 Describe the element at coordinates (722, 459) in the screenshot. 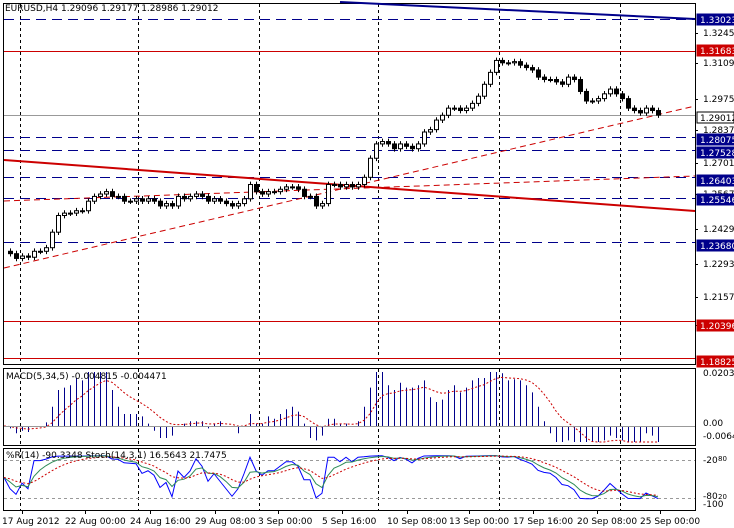

I see `stoch-tick-label: 80` at that location.